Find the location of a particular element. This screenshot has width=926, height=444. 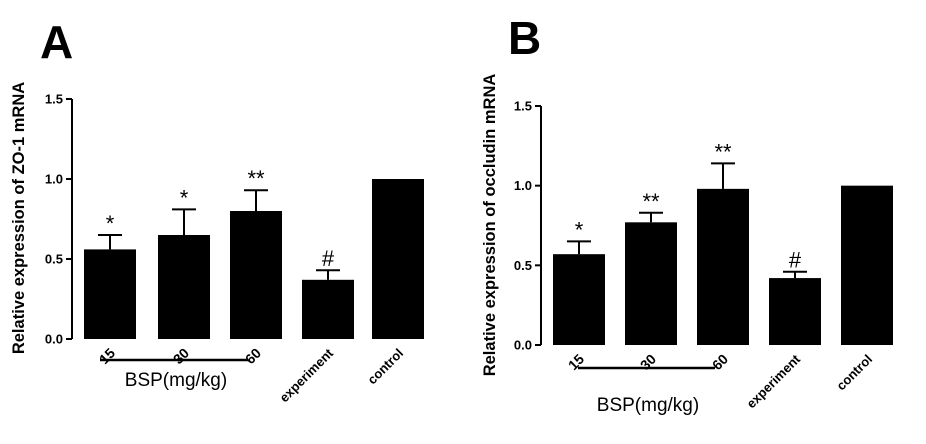

bars-a: ****# is located at coordinates (254, 252).